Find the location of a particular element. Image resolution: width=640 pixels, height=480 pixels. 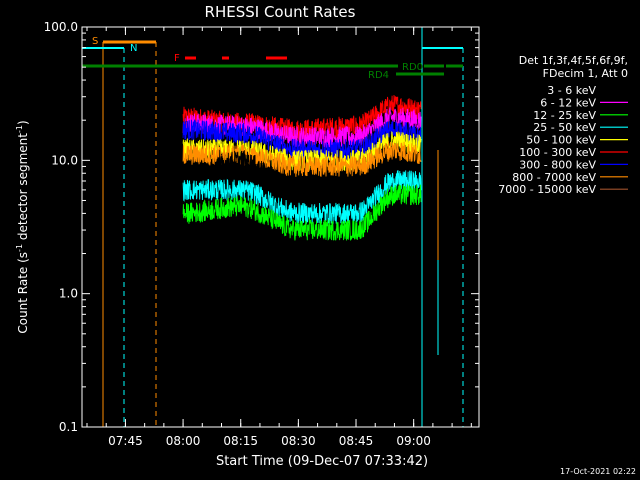

timestamp: 17-Oct-2021 02:22 is located at coordinates (598, 471).